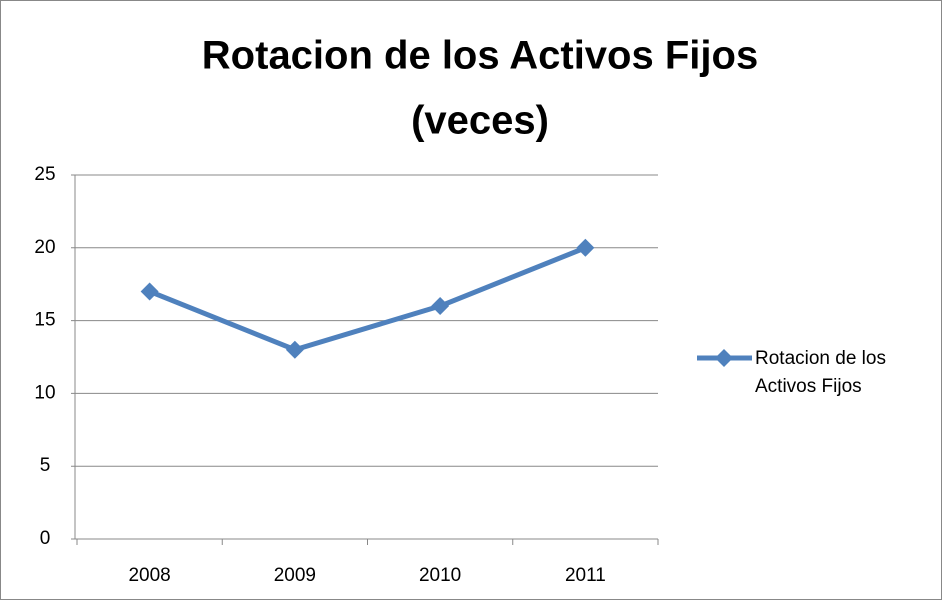 Image resolution: width=942 pixels, height=600 pixels. I want to click on y-tick-label: 0, so click(45, 538).